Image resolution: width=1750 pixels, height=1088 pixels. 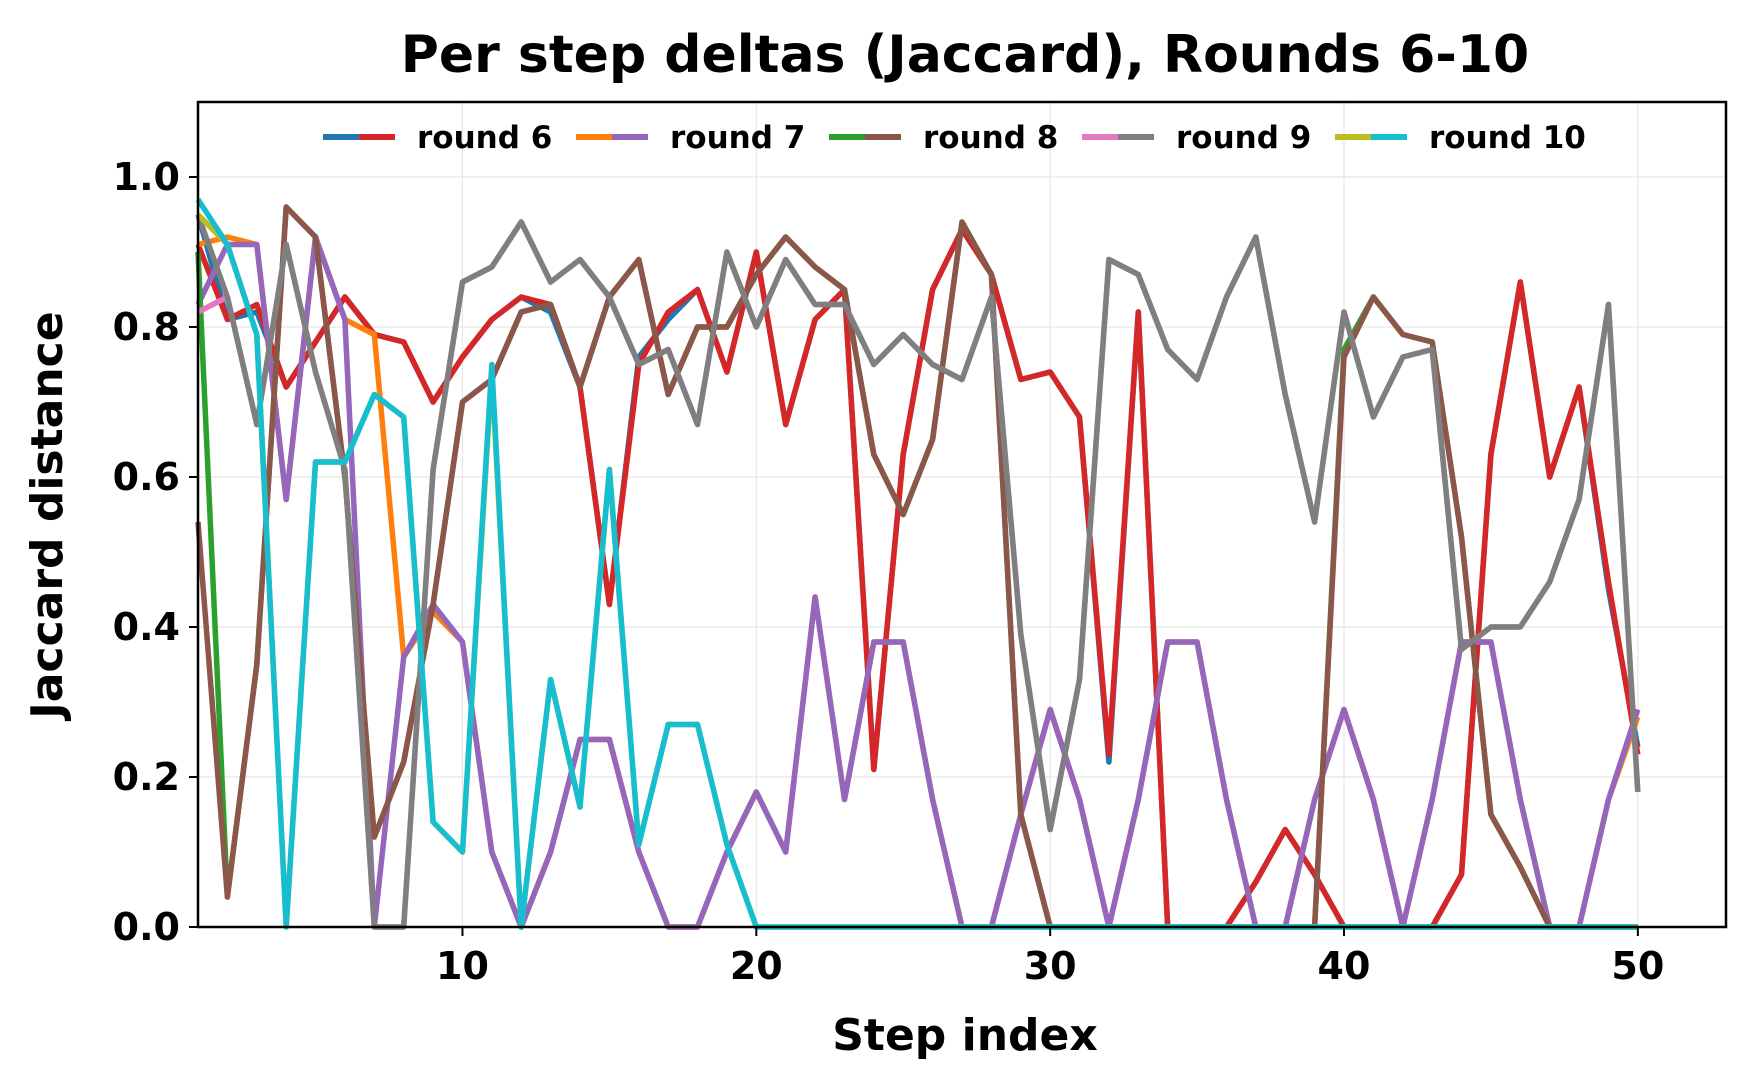 I want to click on legend-entry: round 7, so click(x=690, y=138).